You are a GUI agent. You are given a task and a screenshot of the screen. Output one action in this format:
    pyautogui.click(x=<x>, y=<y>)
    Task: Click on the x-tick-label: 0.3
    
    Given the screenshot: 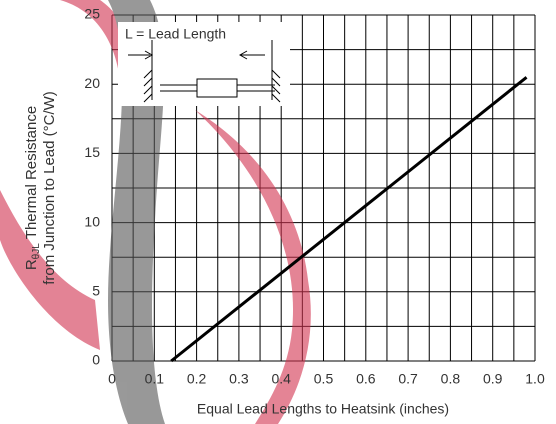 What is the action you would take?
    pyautogui.click(x=239, y=379)
    